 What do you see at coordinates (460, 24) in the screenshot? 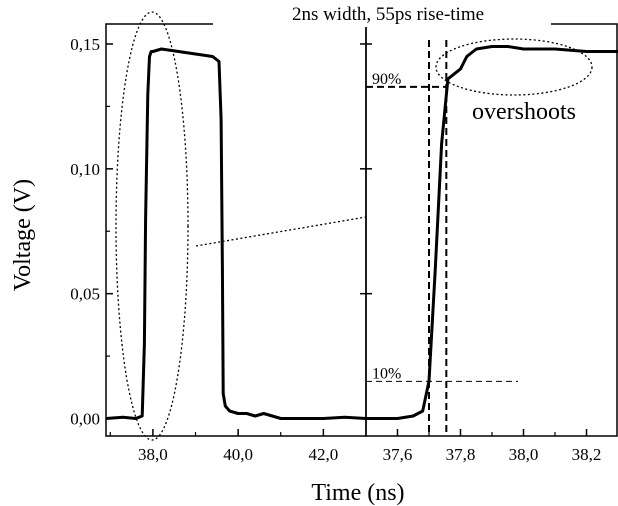
I see `title-gap-right` at bounding box center [460, 24].